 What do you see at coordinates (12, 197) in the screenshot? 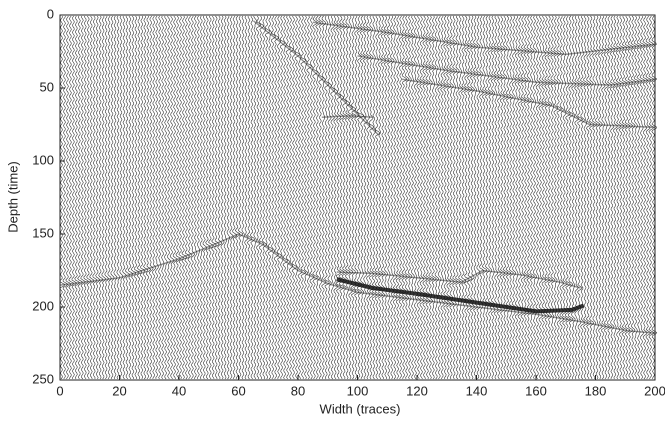
I see `y-axis-label: Depth (time)` at bounding box center [12, 197].